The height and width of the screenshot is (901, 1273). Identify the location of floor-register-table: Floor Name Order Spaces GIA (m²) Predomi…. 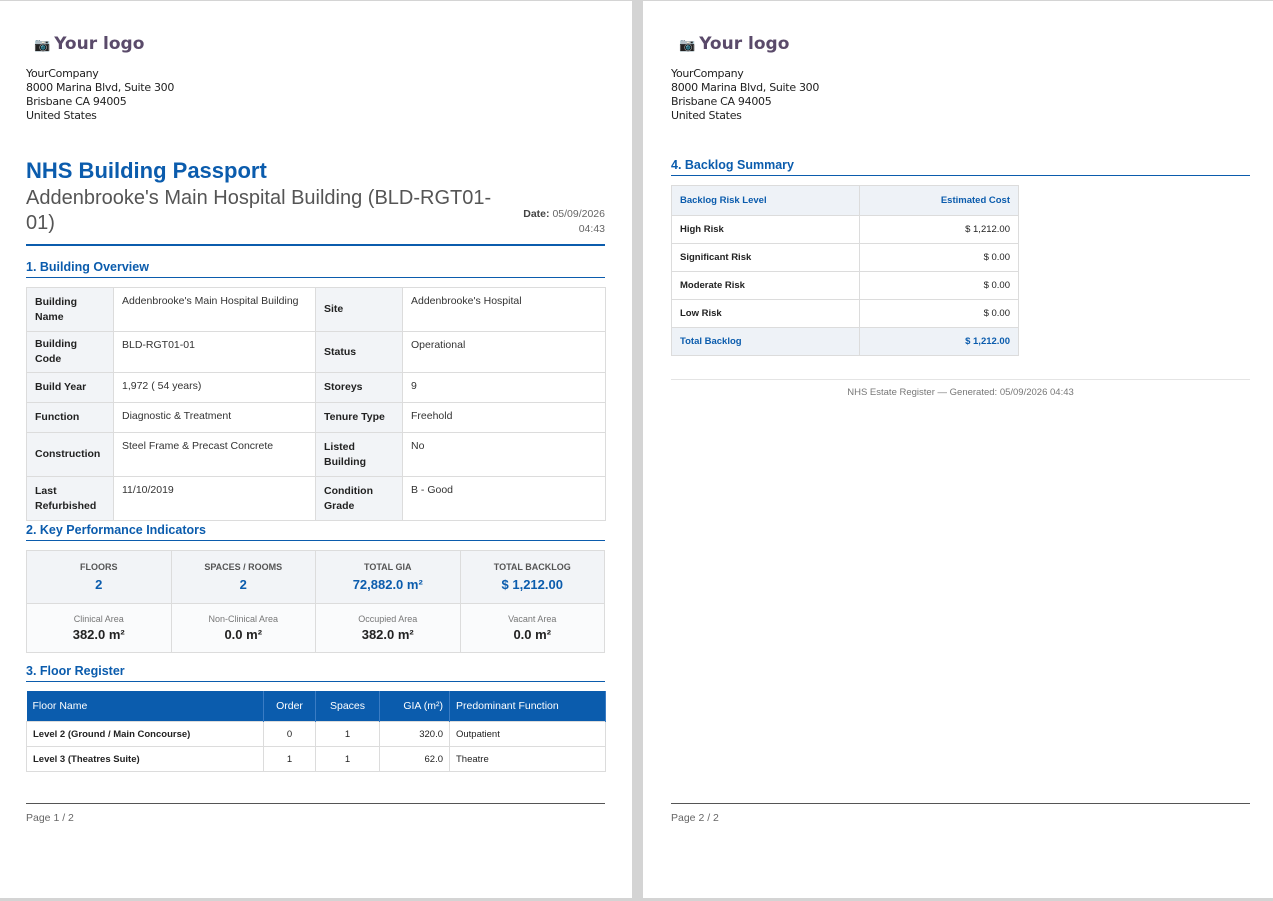
(316, 731).